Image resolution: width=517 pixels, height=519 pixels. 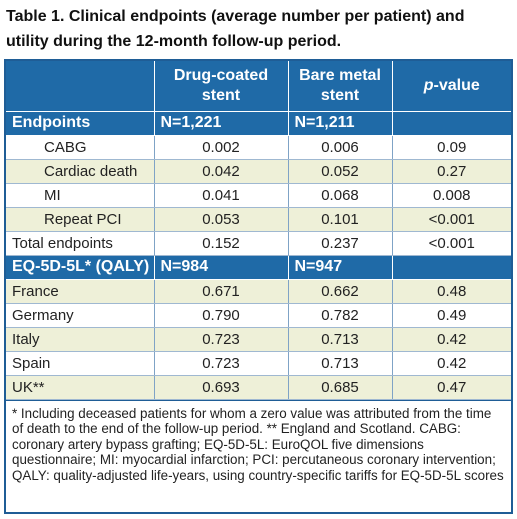 I want to click on table-row: Cardiac death 0.042 0.052 0.27, so click(x=258, y=171).